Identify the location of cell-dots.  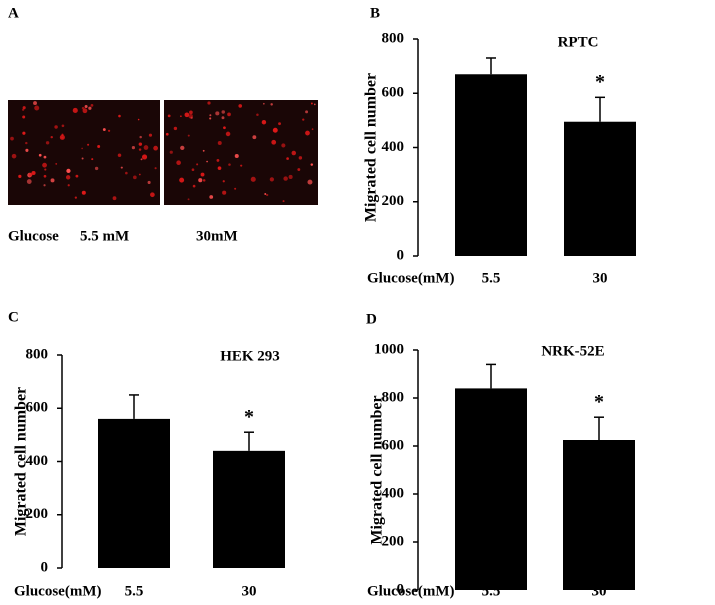
(163, 152).